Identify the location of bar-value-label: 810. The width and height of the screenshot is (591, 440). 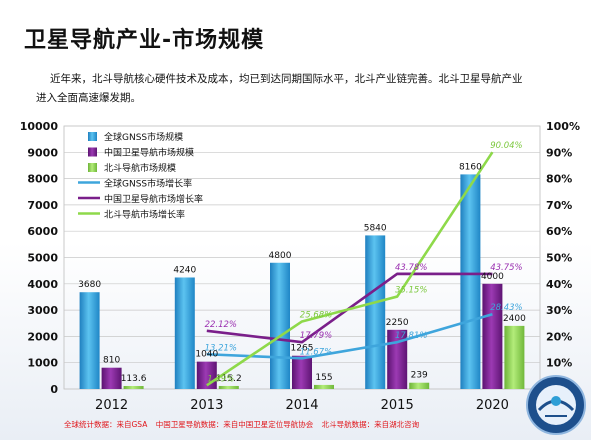
(111, 361).